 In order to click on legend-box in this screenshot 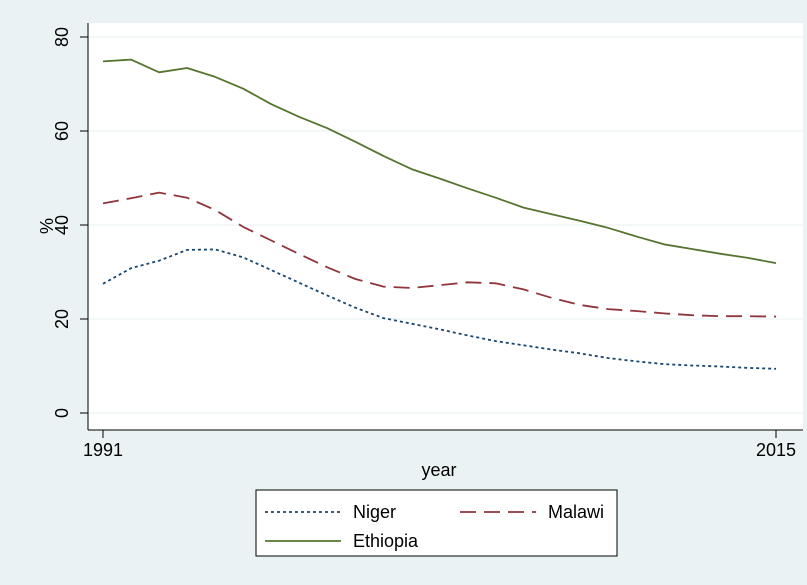, I will do `click(436, 523)`.